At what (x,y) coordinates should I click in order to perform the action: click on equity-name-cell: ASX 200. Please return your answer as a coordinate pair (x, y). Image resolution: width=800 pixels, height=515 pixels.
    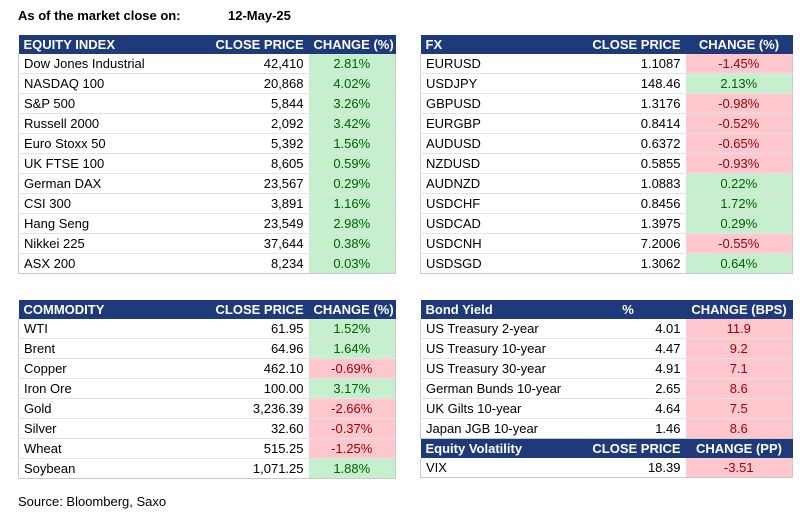
    Looking at the image, I should click on (114, 263).